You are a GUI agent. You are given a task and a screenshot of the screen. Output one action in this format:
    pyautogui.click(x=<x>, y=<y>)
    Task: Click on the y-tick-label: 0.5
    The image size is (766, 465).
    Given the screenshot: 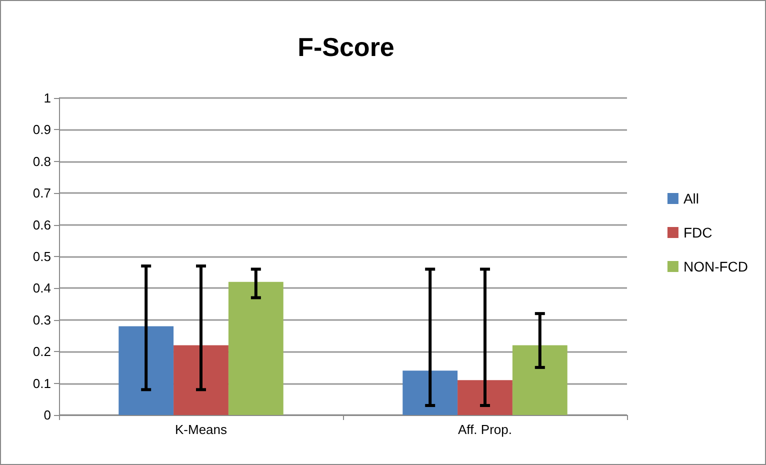 What is the action you would take?
    pyautogui.click(x=41, y=256)
    